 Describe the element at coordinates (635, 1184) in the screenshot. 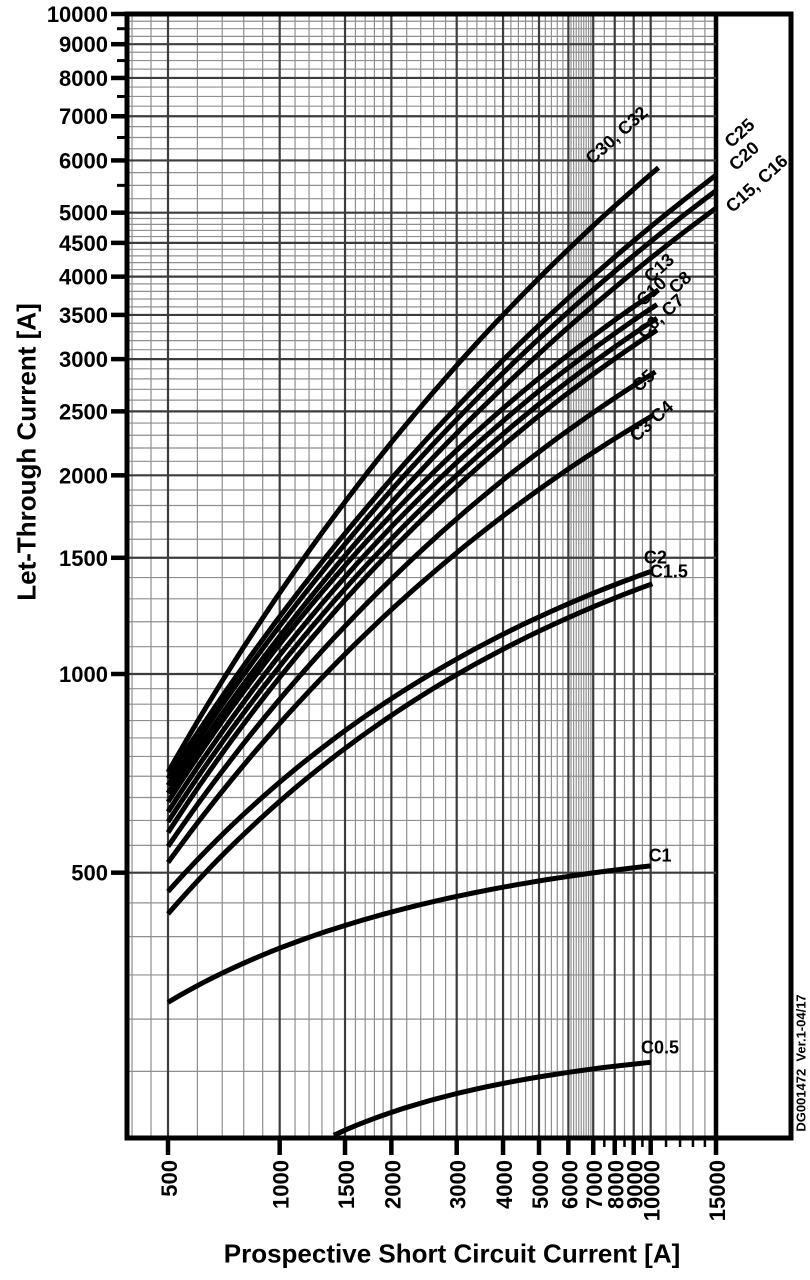

I see `x-tick-label: 9000` at that location.